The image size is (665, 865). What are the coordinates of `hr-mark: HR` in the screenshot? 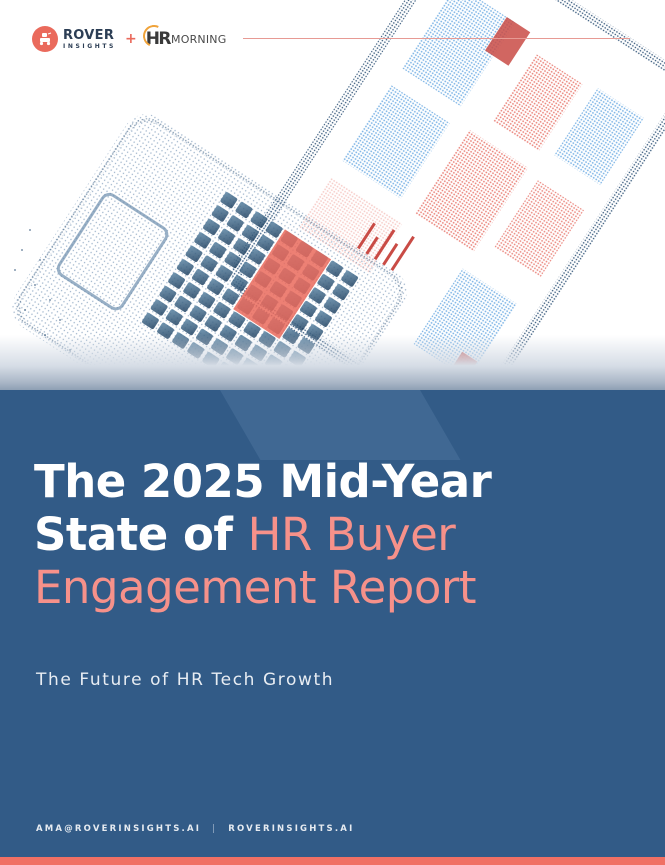 It's located at (155, 36).